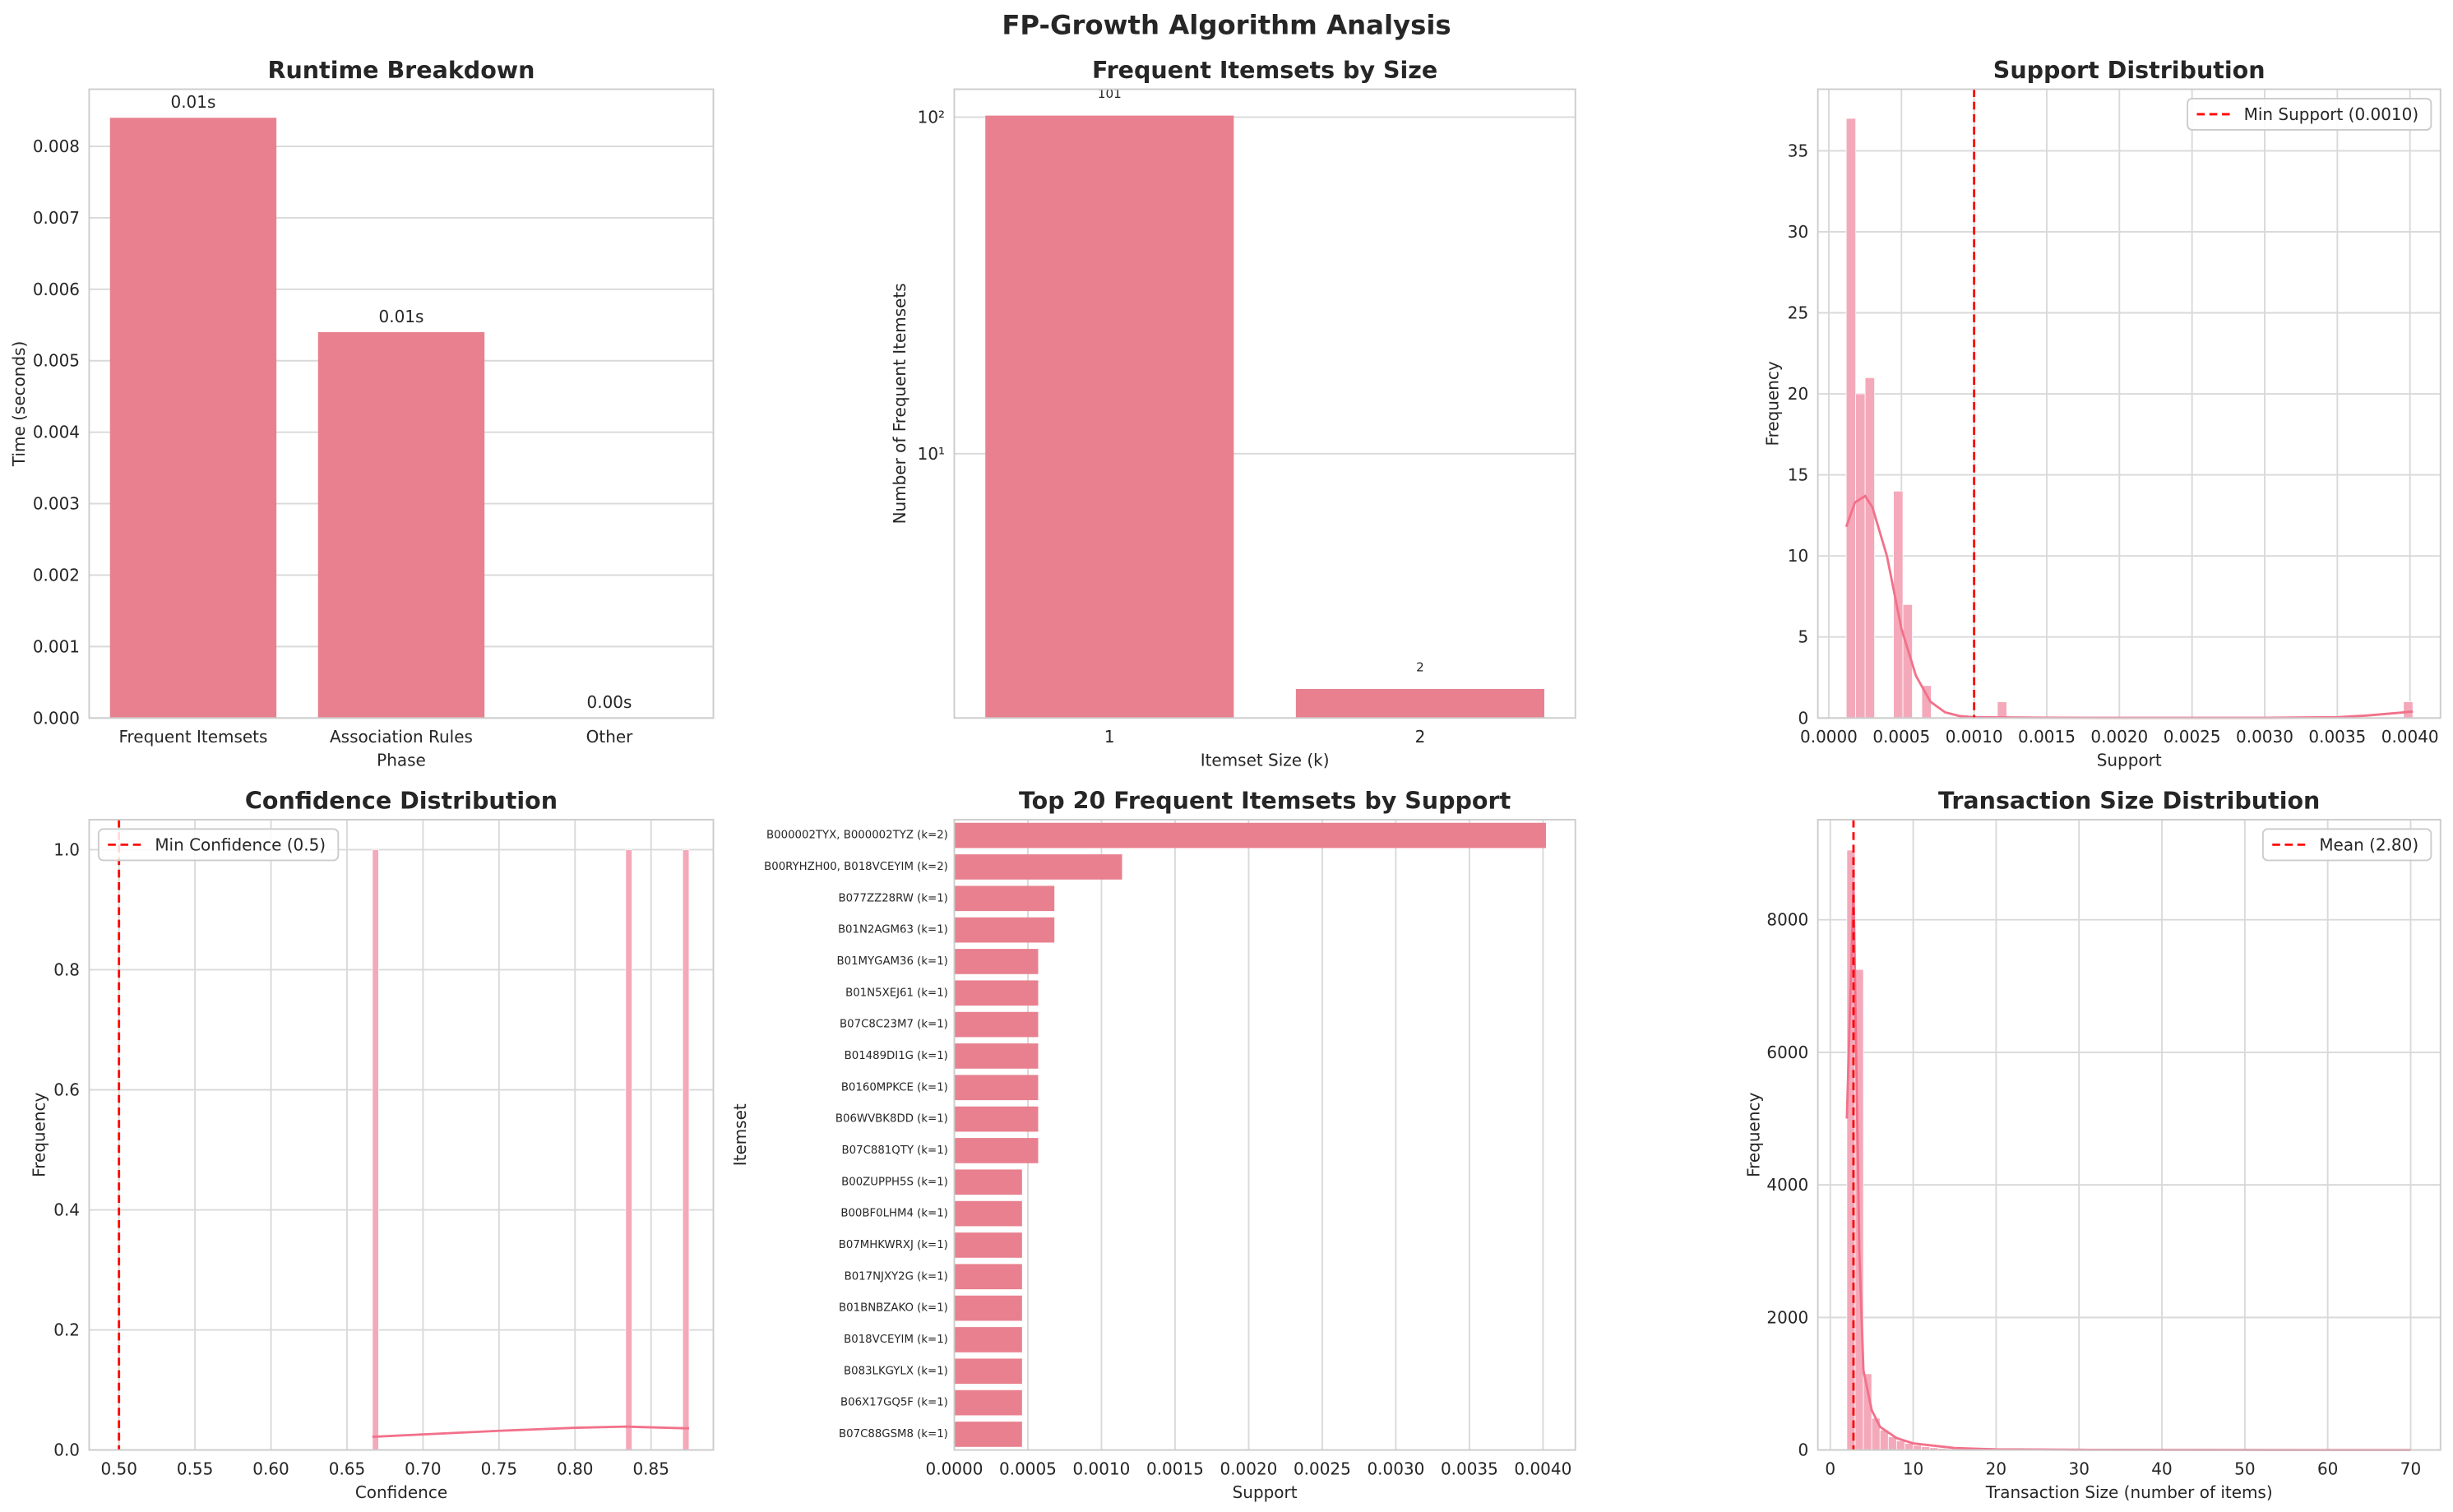 The height and width of the screenshot is (1512, 2453). I want to click on data-label: 0.01s, so click(194, 102).